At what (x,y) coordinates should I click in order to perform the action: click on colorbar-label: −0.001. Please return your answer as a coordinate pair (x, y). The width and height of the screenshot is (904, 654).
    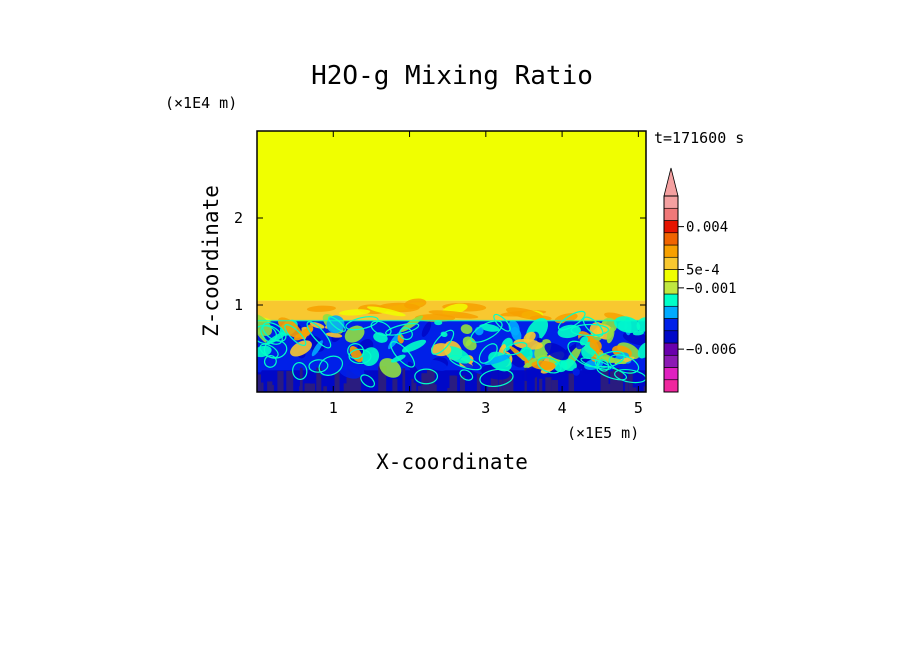
    Looking at the image, I should click on (711, 289).